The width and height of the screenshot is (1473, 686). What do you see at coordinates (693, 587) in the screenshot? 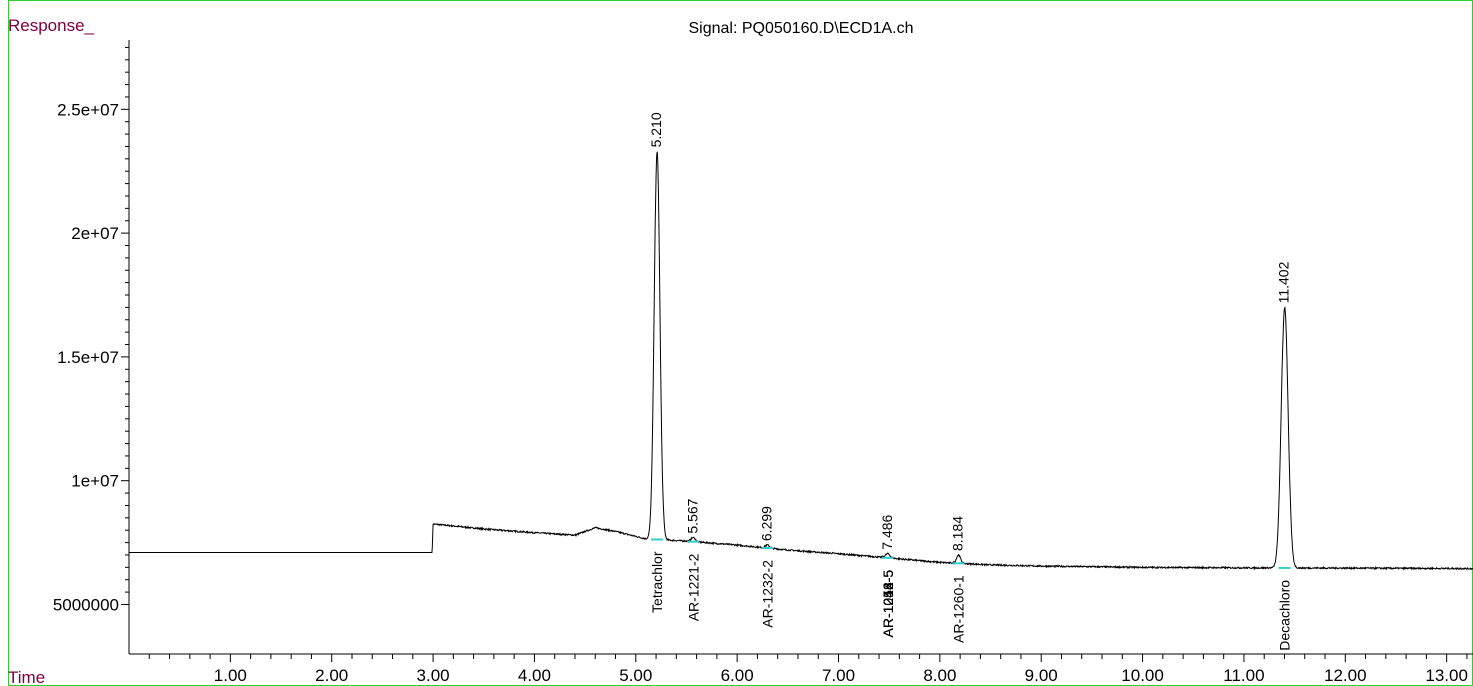
I see `peak-compound-label: AR-1221-2` at bounding box center [693, 587].